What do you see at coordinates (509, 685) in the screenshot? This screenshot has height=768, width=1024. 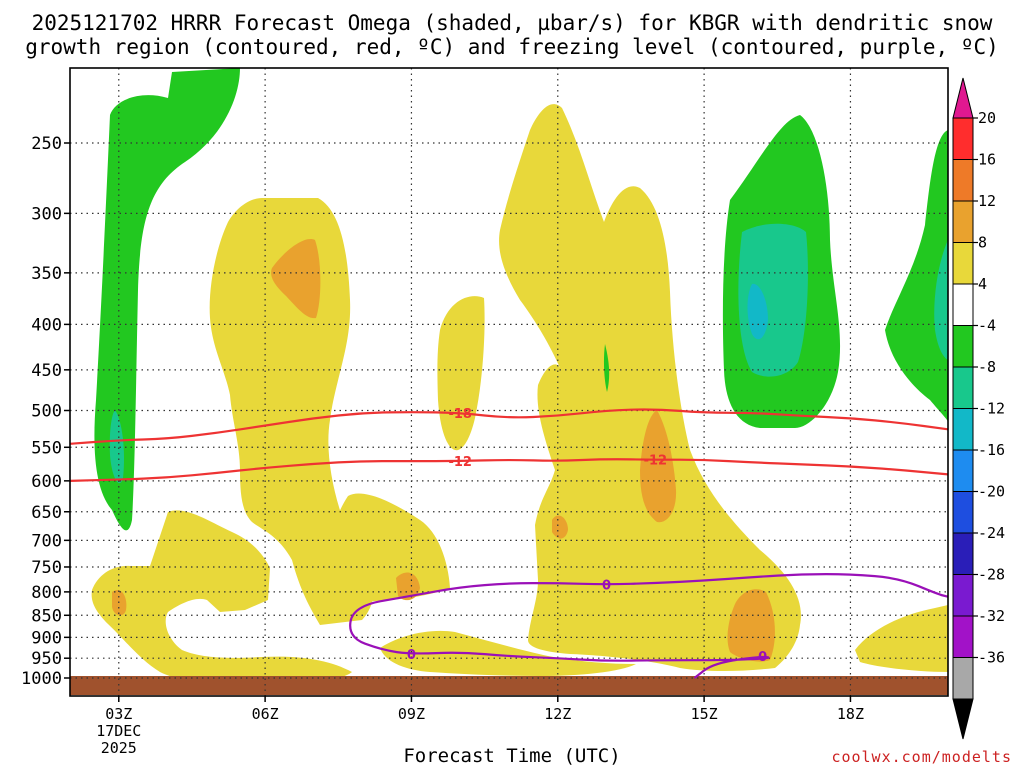 I see `ground-band` at bounding box center [509, 685].